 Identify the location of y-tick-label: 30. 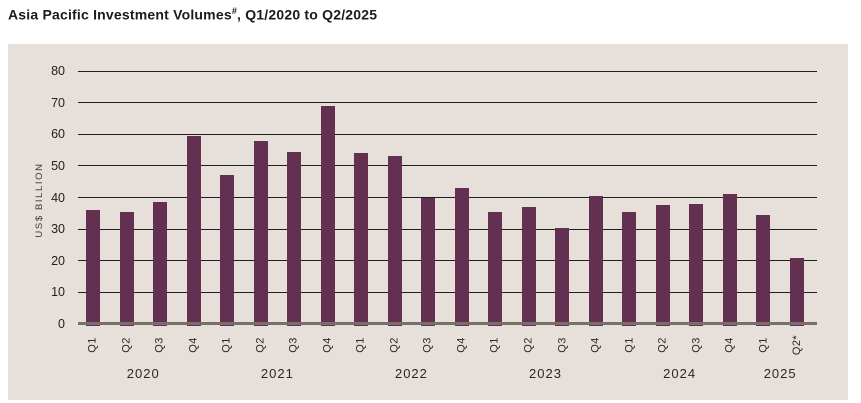
(58, 229).